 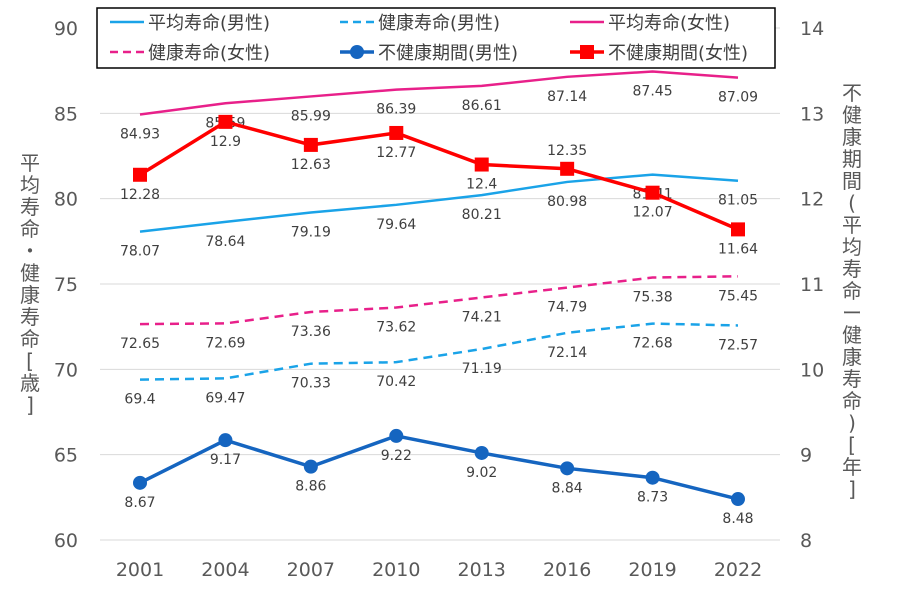 What do you see at coordinates (653, 298) in the screenshot?
I see `data-label: 75.38` at bounding box center [653, 298].